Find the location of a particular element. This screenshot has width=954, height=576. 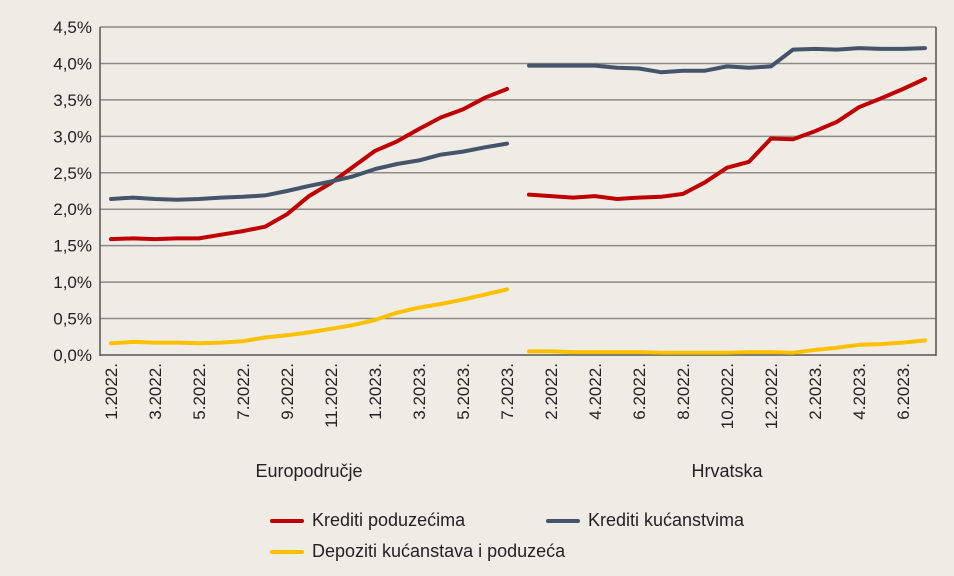

x-tick-label: 1.2023. is located at coordinates (375, 391).